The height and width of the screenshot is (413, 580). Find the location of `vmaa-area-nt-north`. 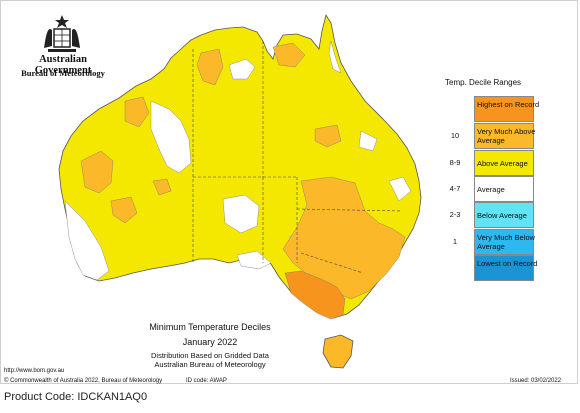

vmaa-area-nt-north is located at coordinates (210, 67).